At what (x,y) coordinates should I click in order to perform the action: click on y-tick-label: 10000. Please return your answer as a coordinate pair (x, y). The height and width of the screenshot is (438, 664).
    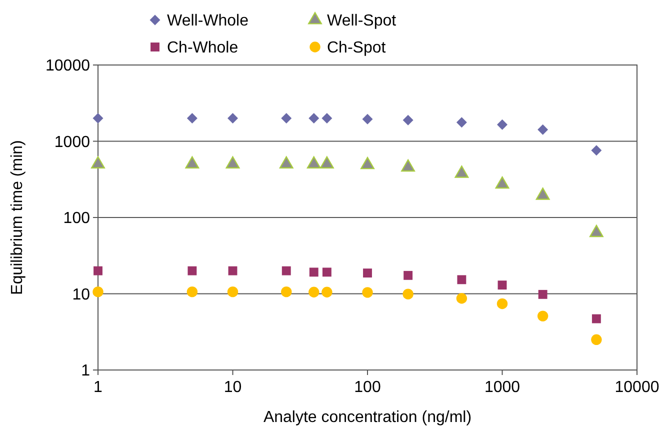
    Looking at the image, I should click on (68, 66).